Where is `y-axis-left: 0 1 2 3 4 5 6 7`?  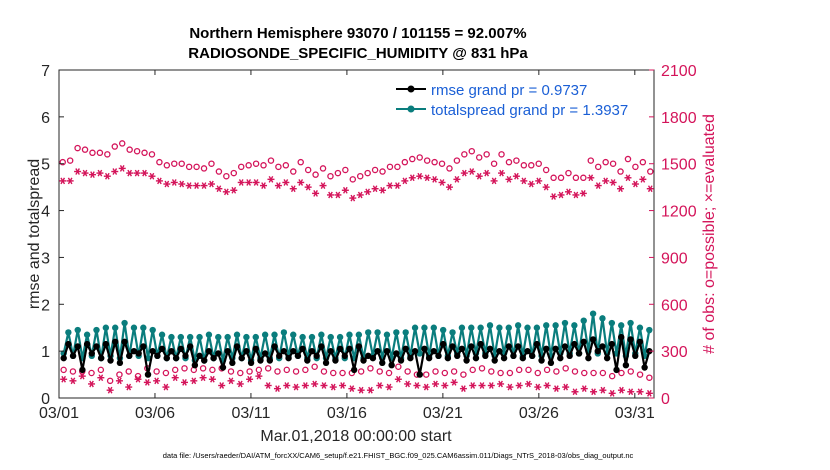 y-axis-left: 0 1 2 3 4 5 6 7 is located at coordinates (52, 235).